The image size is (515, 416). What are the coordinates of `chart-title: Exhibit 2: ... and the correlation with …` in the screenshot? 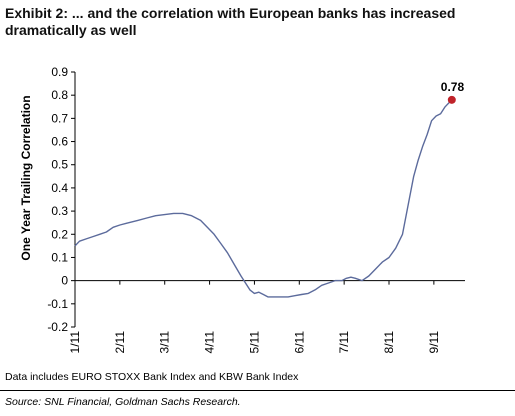 It's located at (257, 22).